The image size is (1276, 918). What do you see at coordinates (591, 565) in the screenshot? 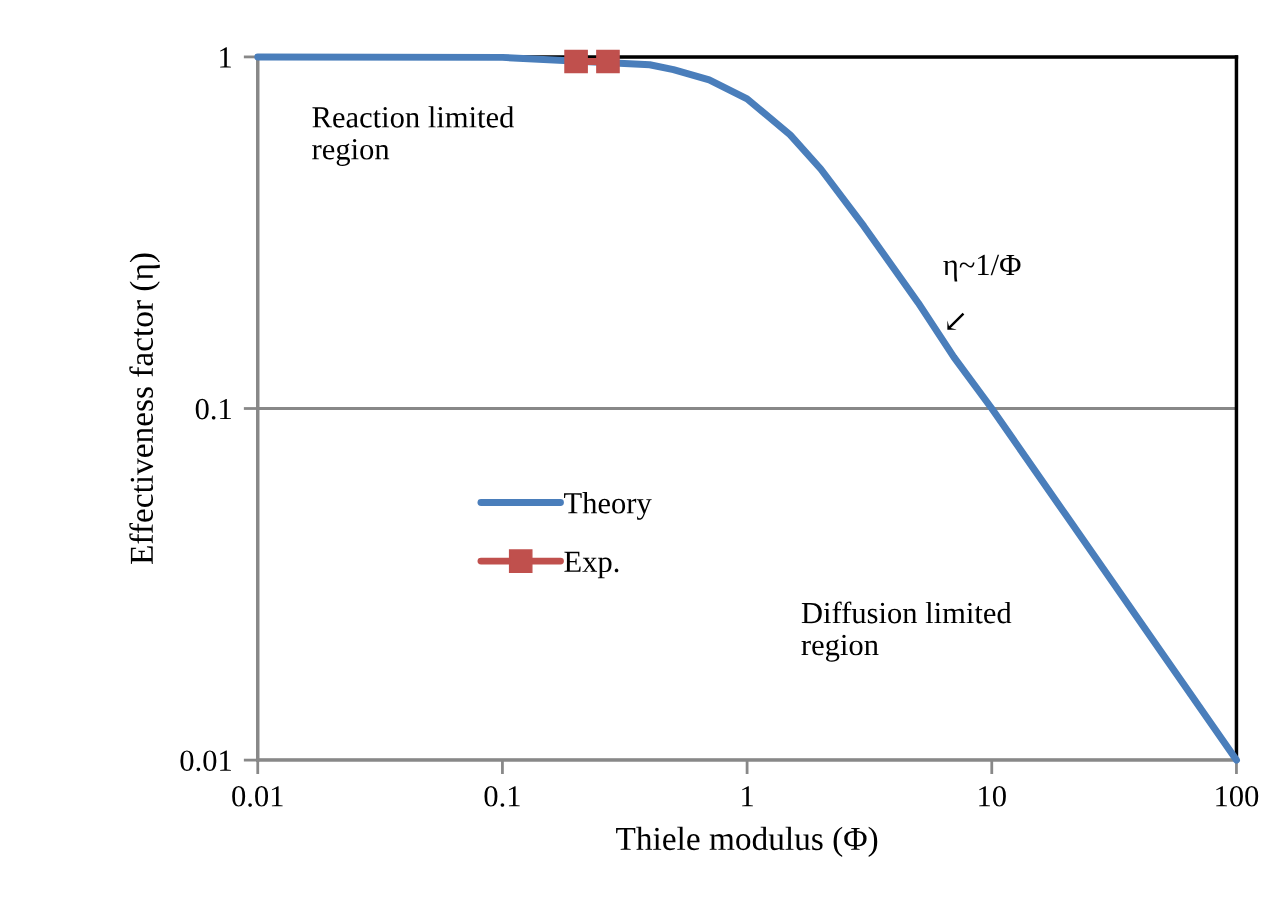
I see `legend-label: Exp.` at bounding box center [591, 565].